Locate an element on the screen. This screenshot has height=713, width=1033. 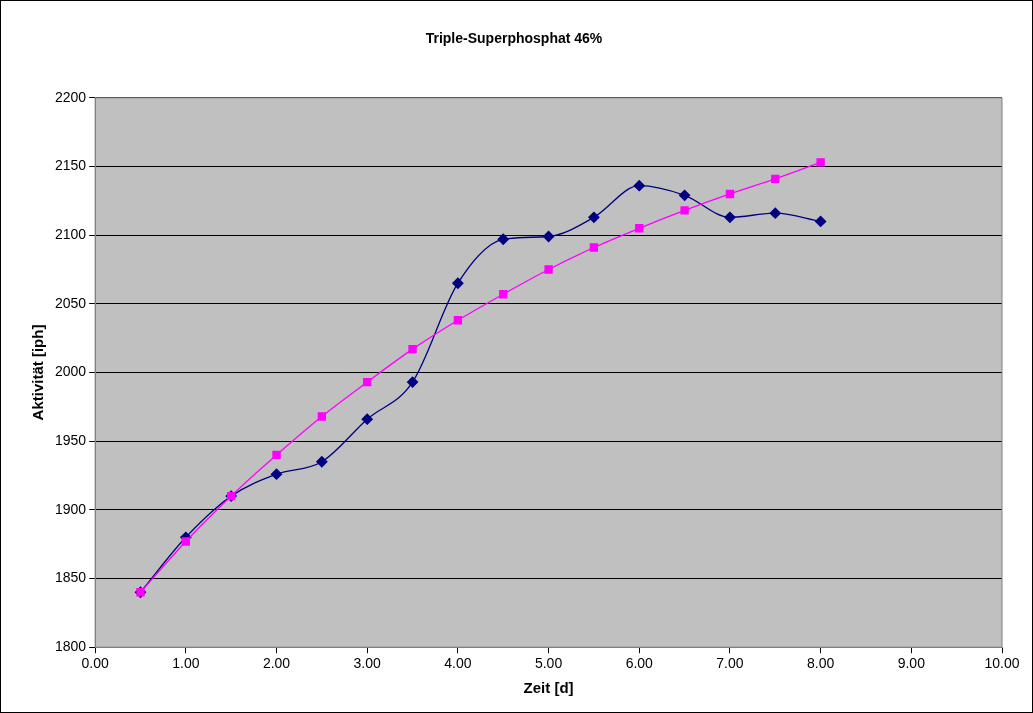
y-tick-label: 2200 is located at coordinates (70, 96).